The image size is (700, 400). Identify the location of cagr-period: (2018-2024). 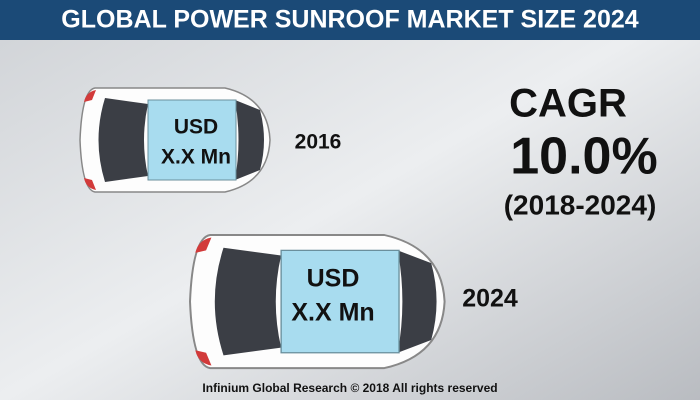
(580, 204).